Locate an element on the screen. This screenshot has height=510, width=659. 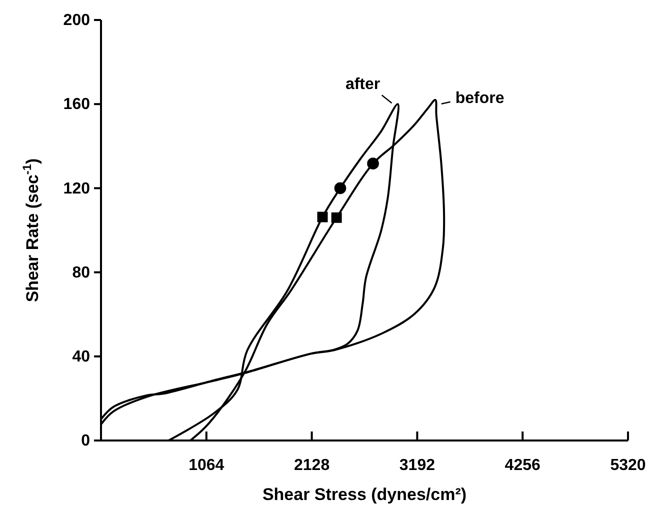
y-tick-label: 80 is located at coordinates (81, 273).